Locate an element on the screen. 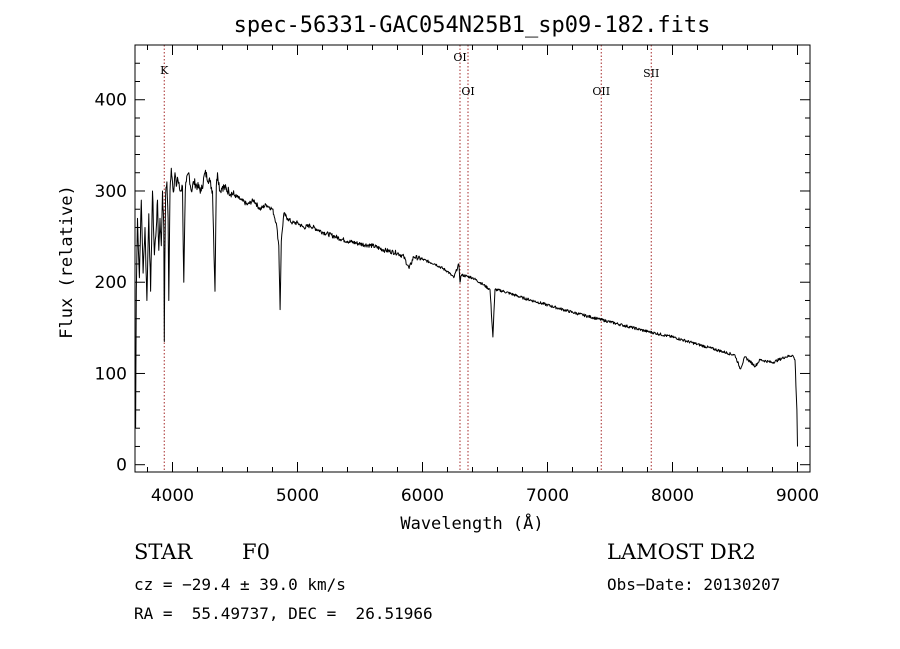  object-class: STAR is located at coordinates (163, 552).